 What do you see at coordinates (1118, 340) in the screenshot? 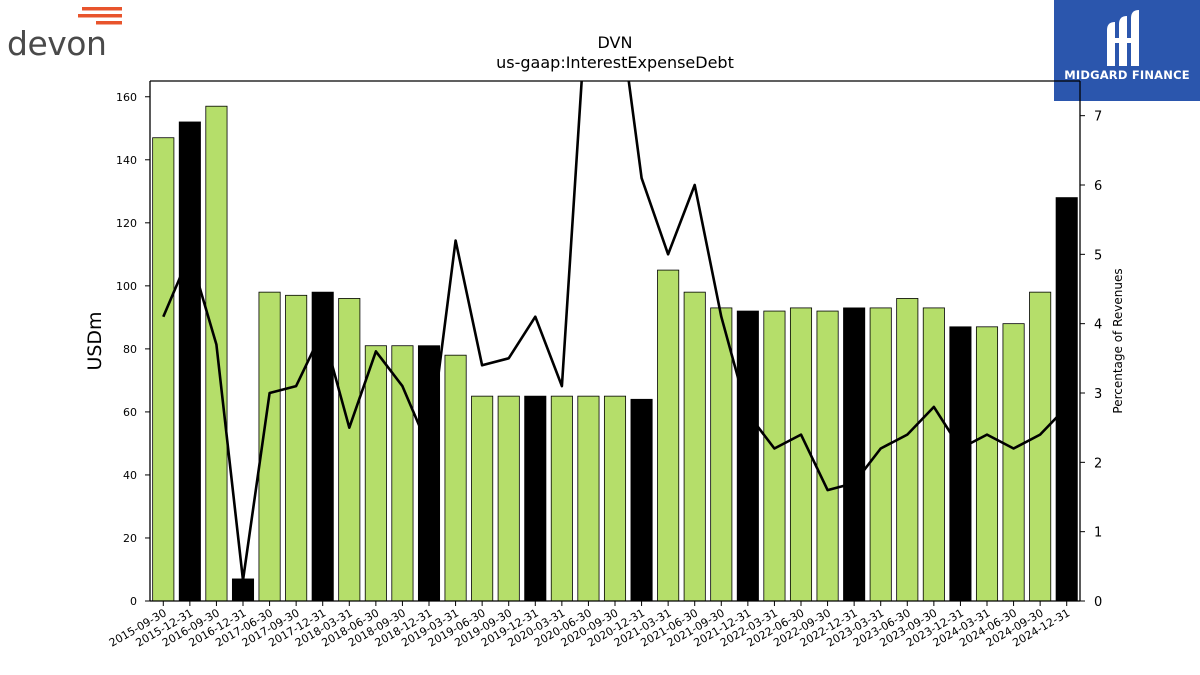
I see `y2-axis-label: Percentage of Revenues` at bounding box center [1118, 340].